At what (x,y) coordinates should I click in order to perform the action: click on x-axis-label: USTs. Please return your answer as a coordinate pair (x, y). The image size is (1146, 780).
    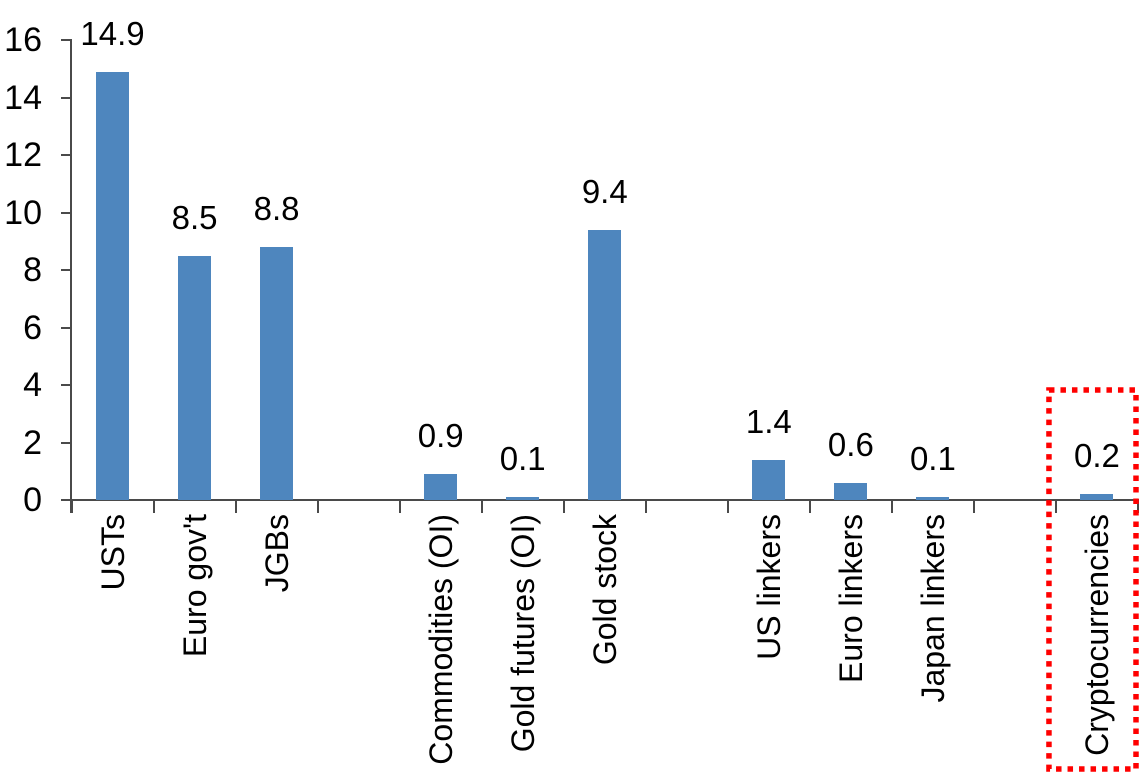
    Looking at the image, I should click on (112, 552).